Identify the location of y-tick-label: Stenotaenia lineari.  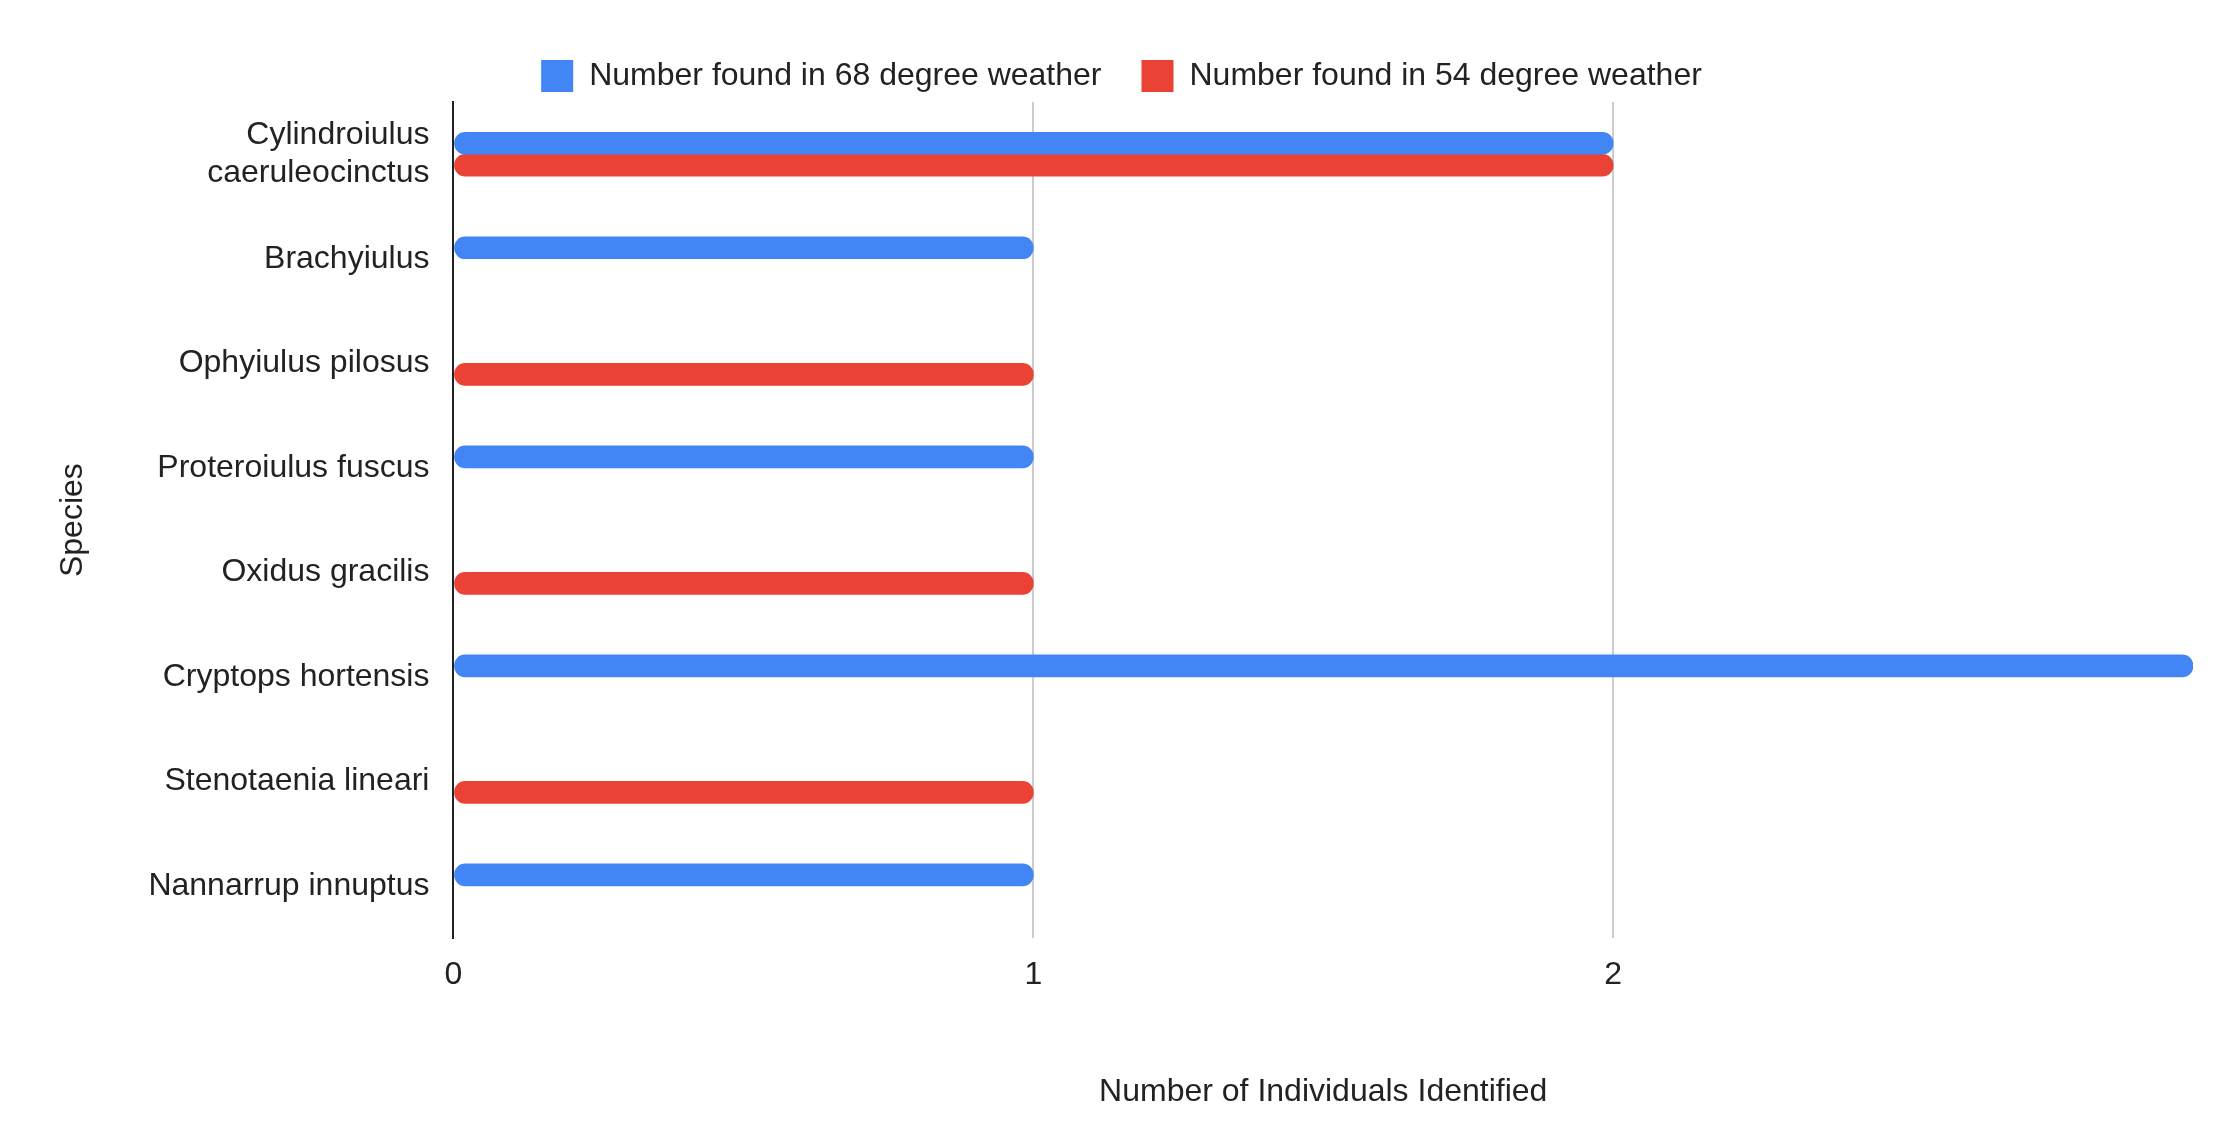
(297, 779).